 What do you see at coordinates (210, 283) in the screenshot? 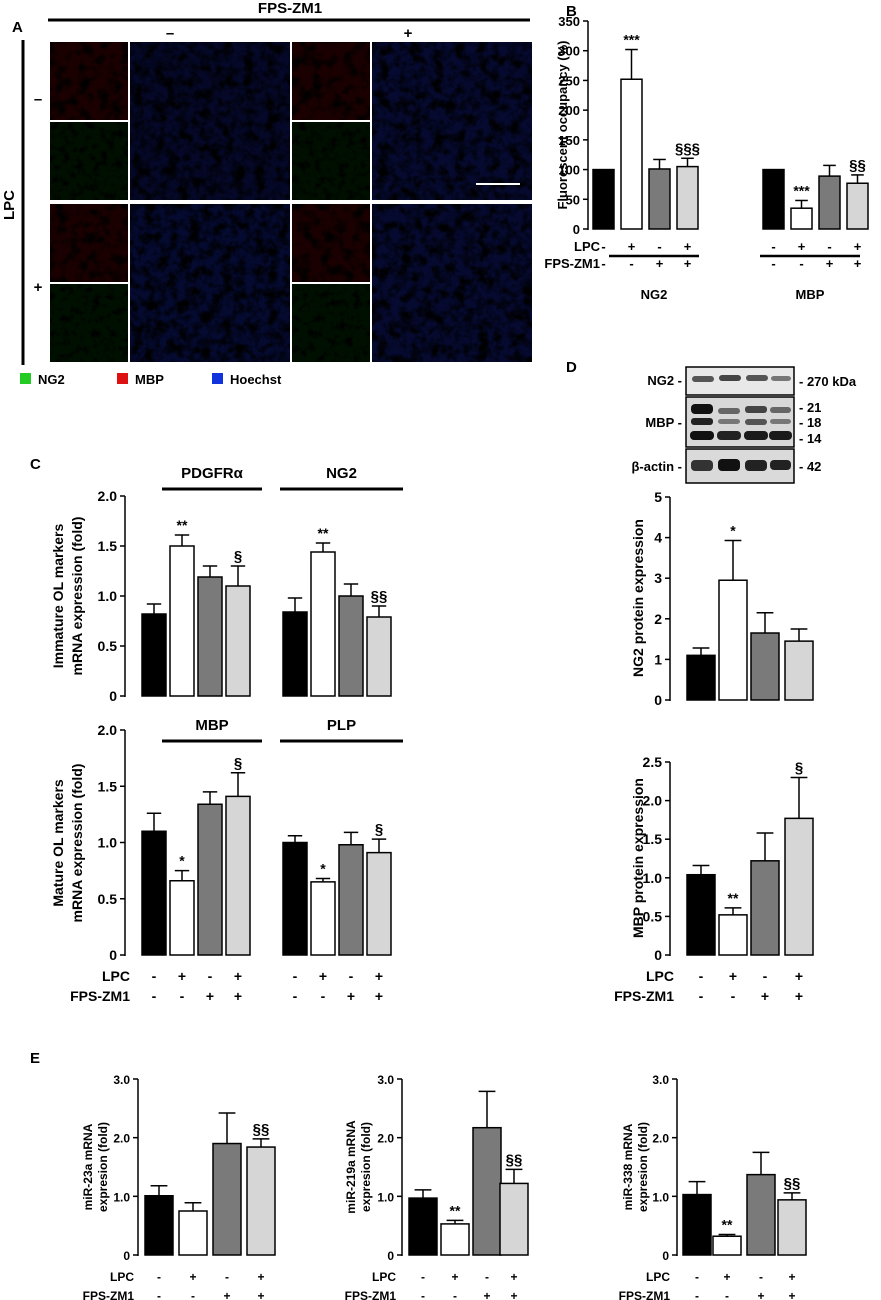
I see `micrograph-merge-lpc` at bounding box center [210, 283].